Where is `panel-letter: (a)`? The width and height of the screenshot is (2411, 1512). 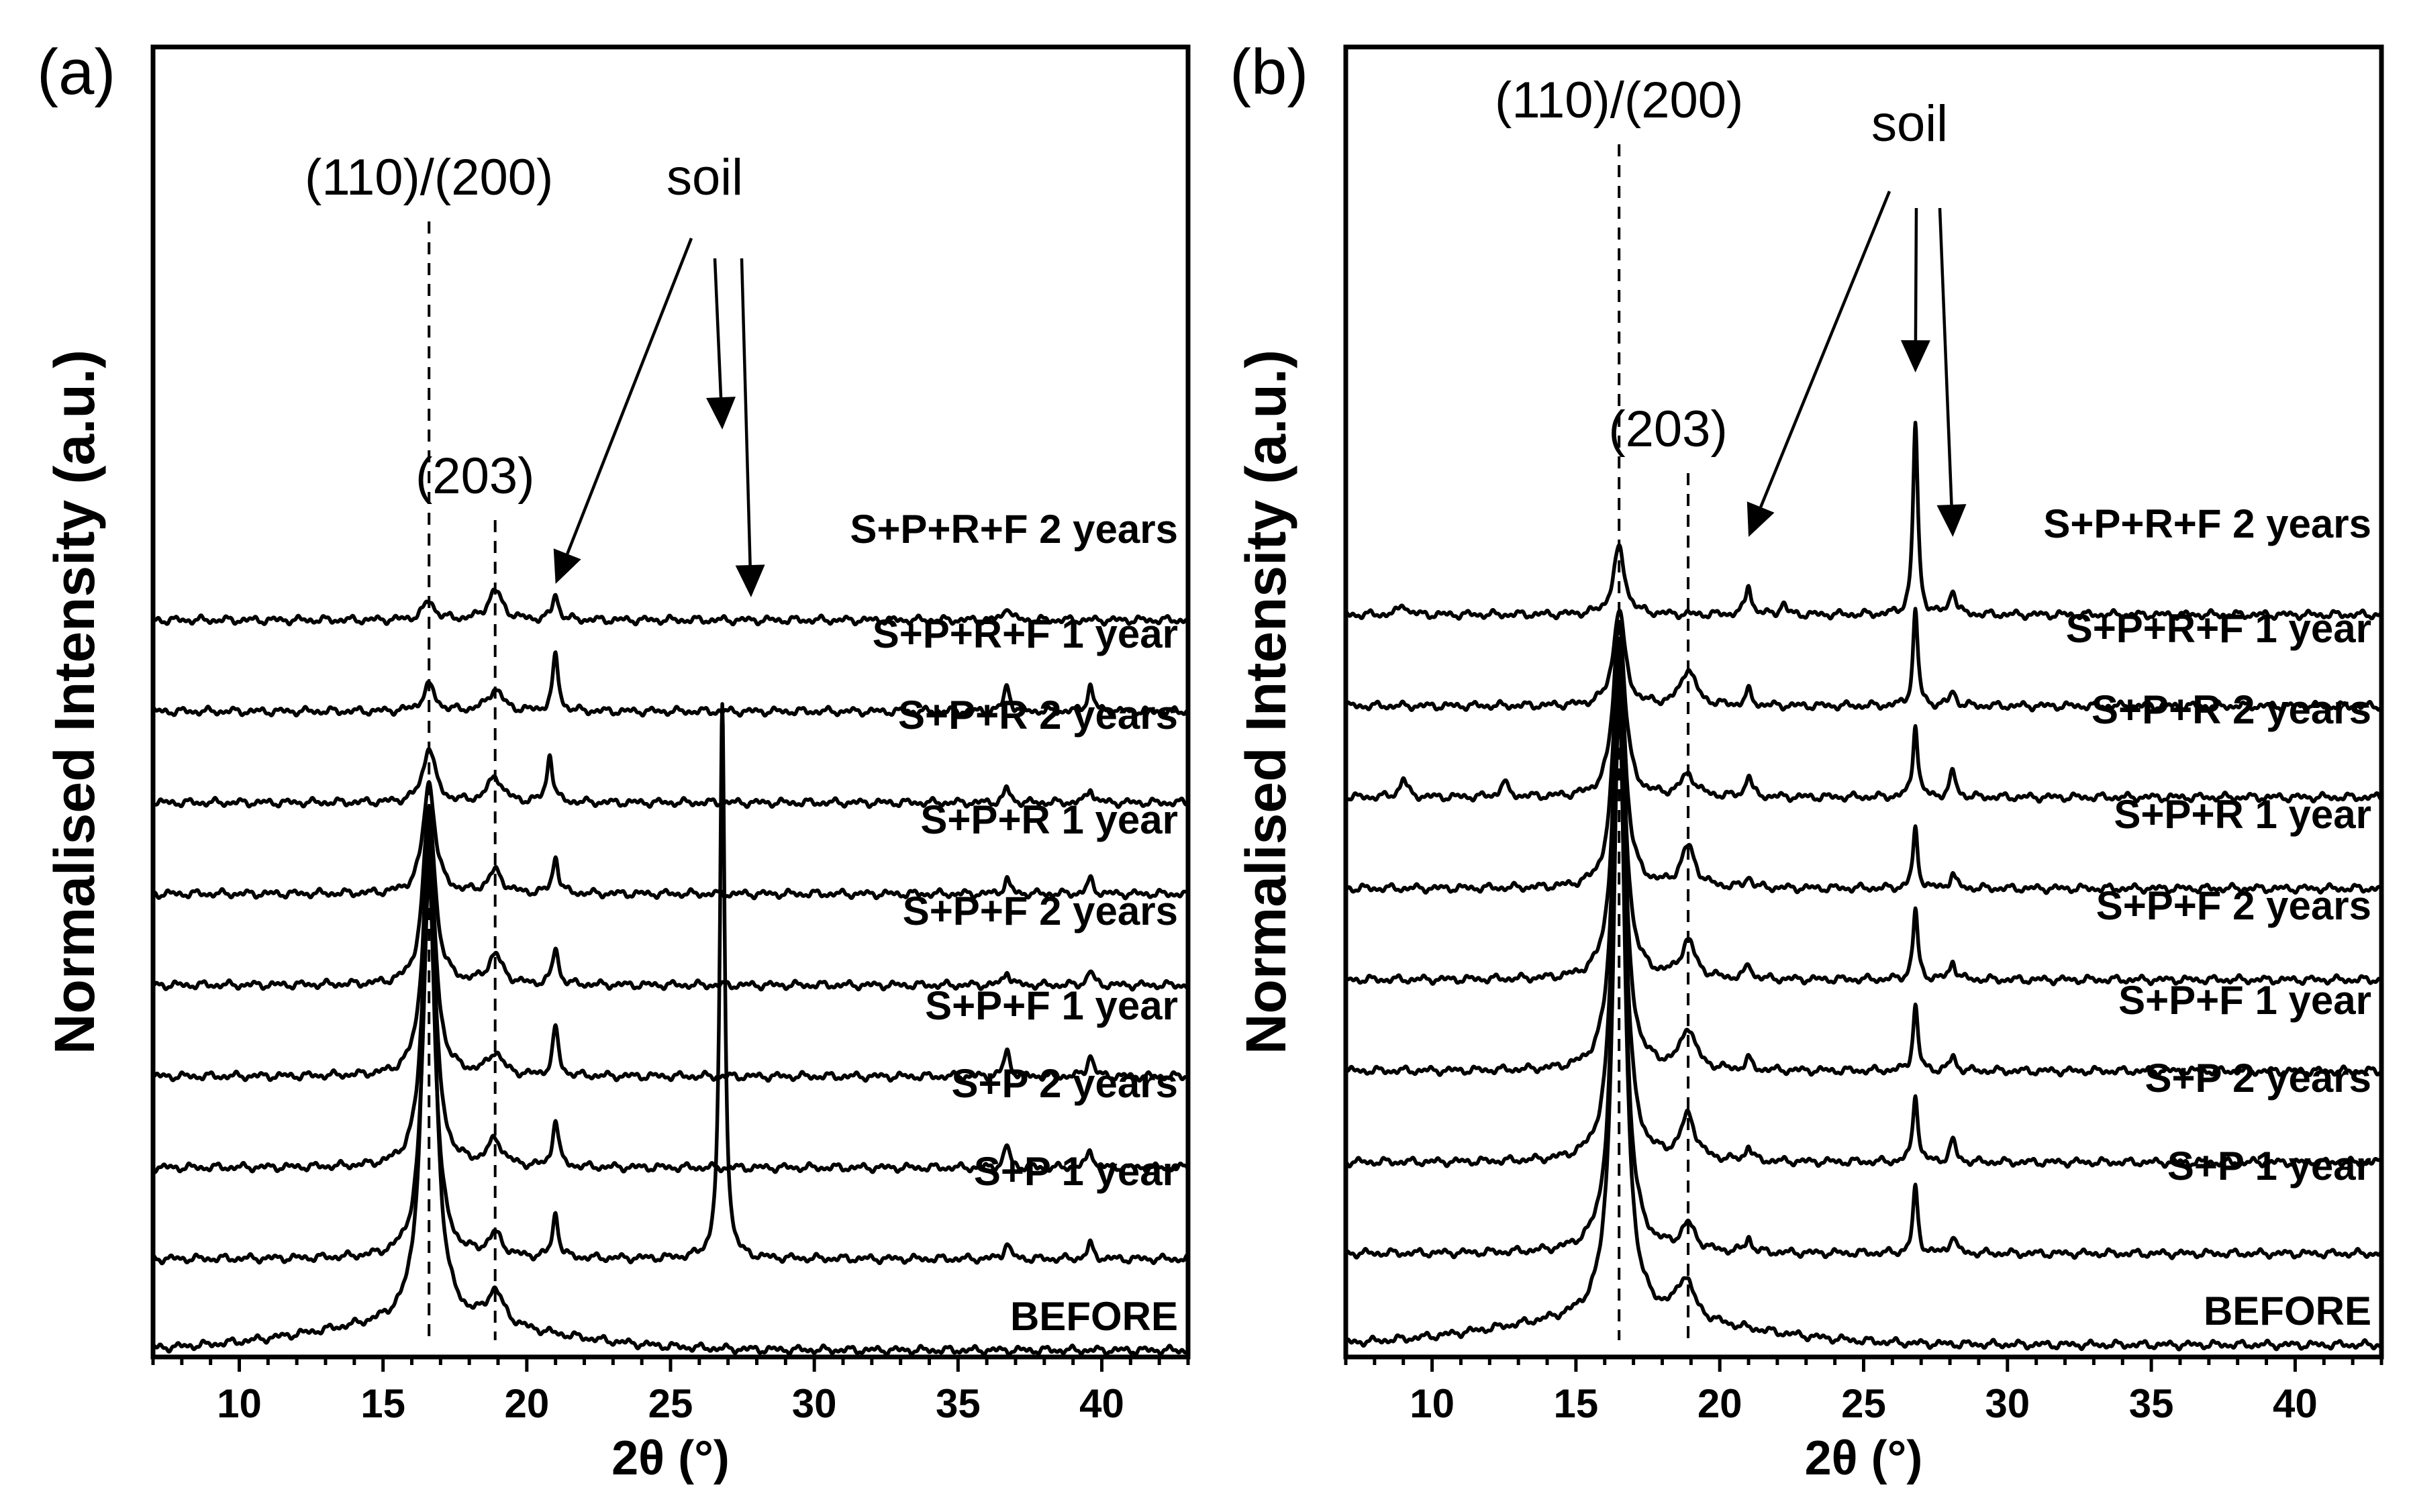 panel-letter: (a) is located at coordinates (76, 72).